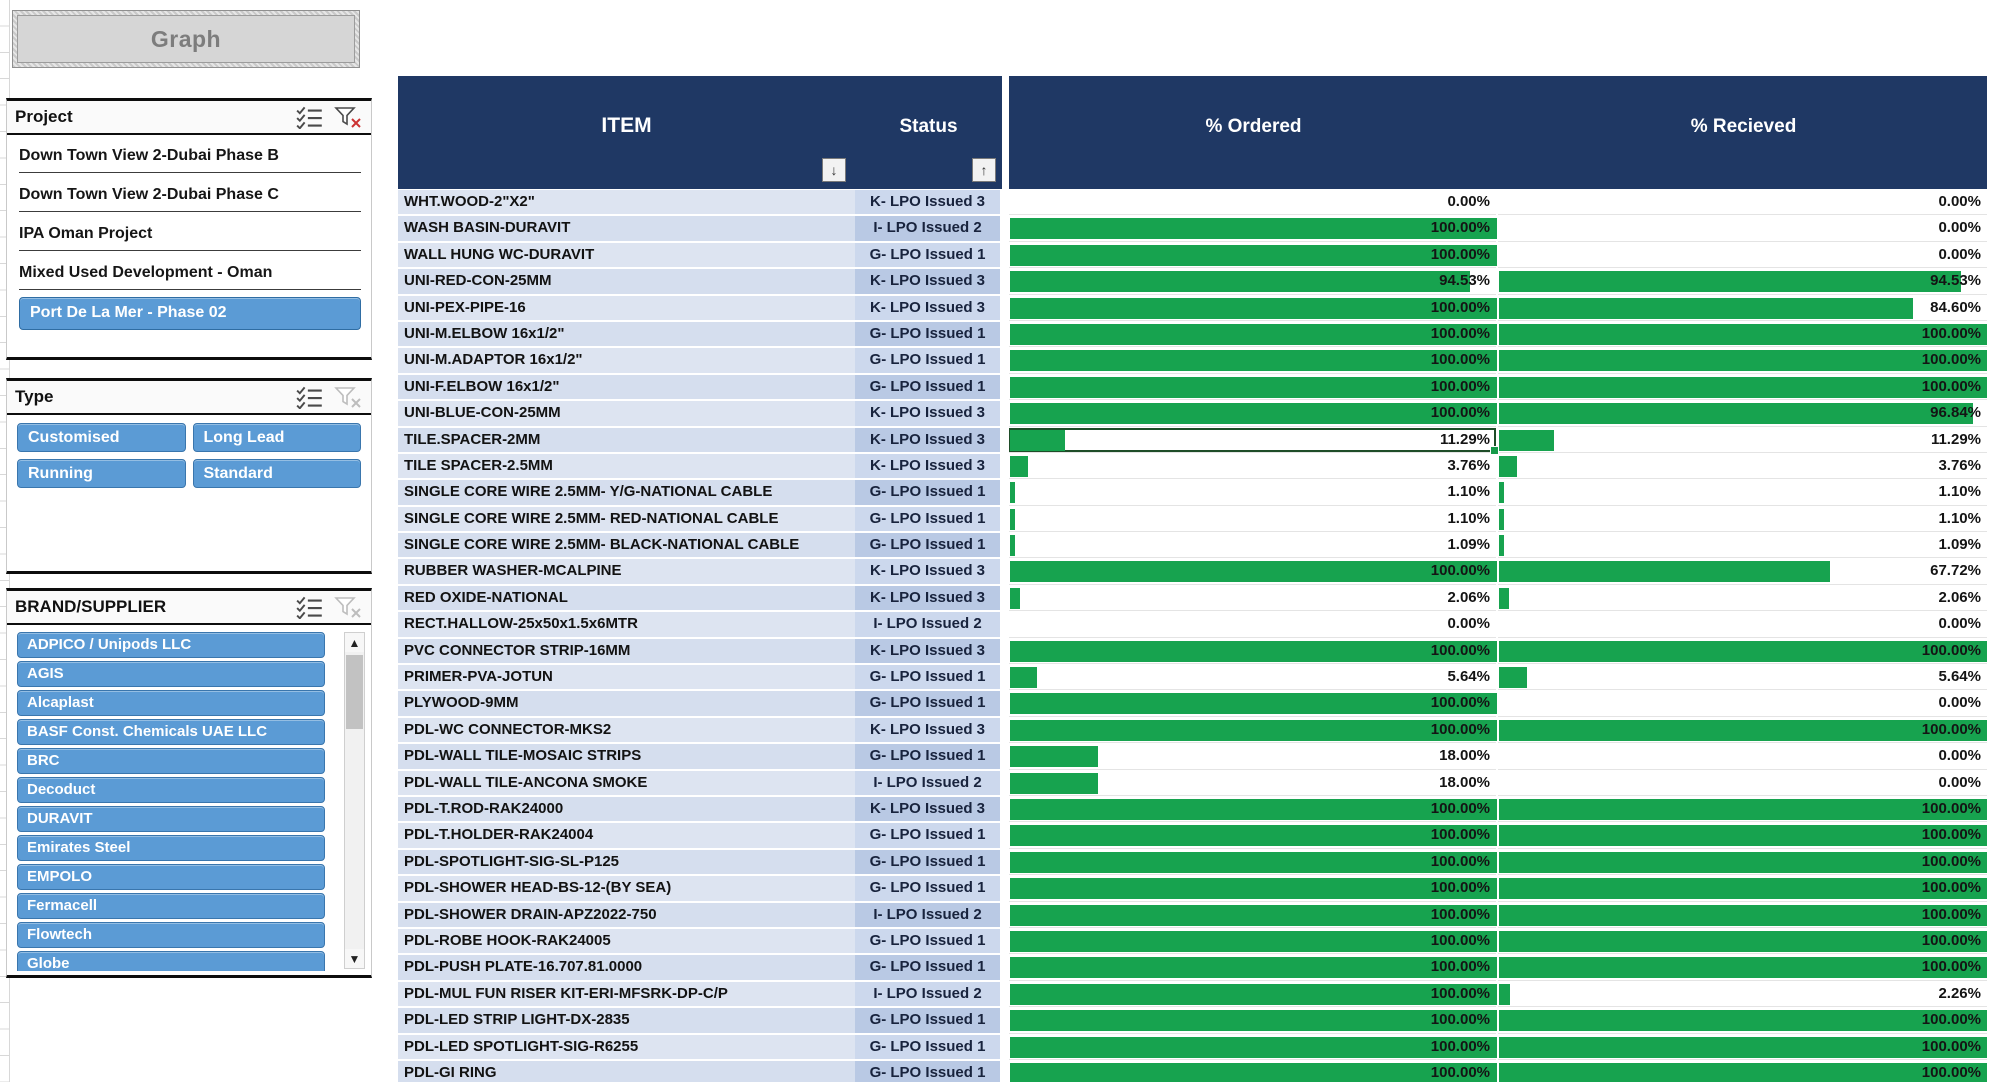  Describe the element at coordinates (1742, 546) in the screenshot. I see `received-cell: 1.09%` at that location.